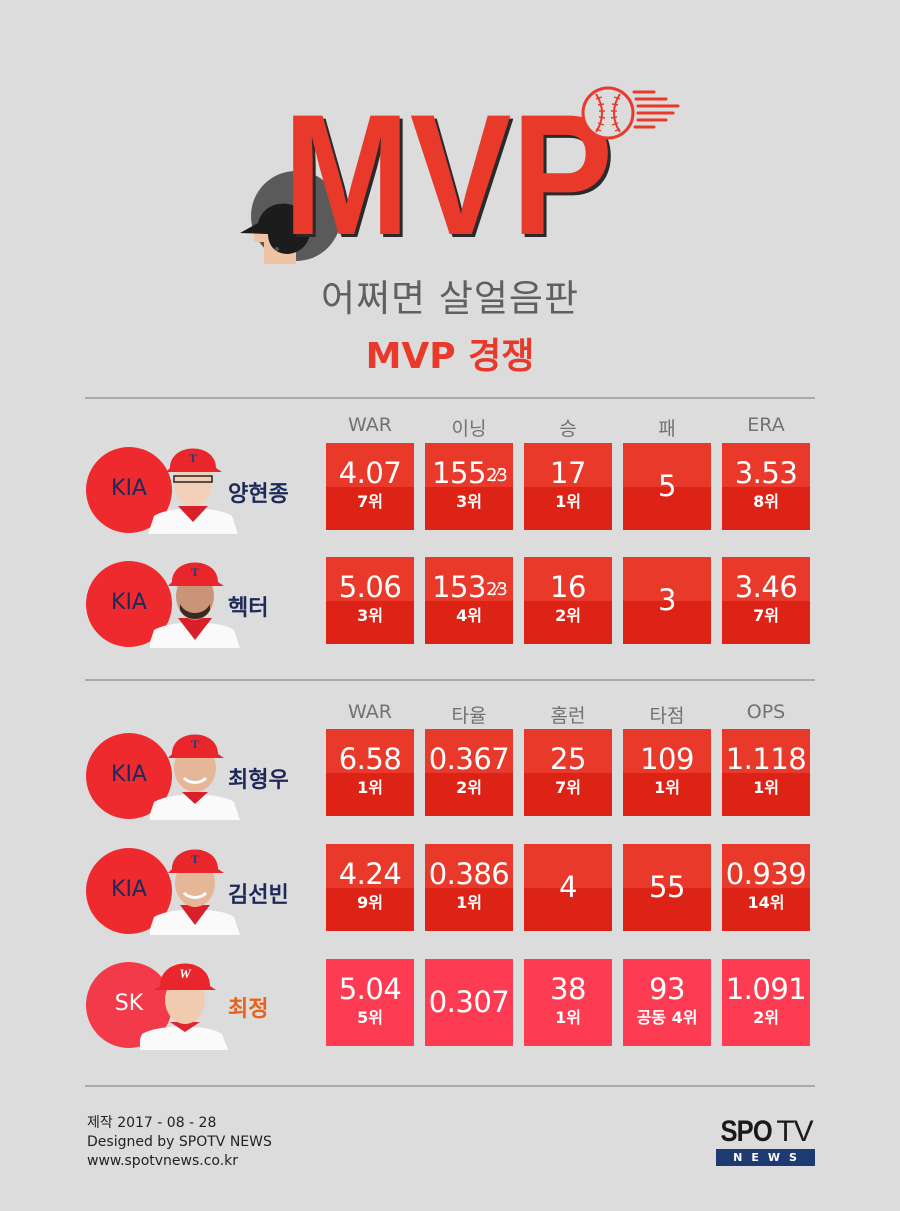  What do you see at coordinates (766, 1141) in the screenshot?
I see `spotv-news-logo: SPO TV NEWS` at bounding box center [766, 1141].